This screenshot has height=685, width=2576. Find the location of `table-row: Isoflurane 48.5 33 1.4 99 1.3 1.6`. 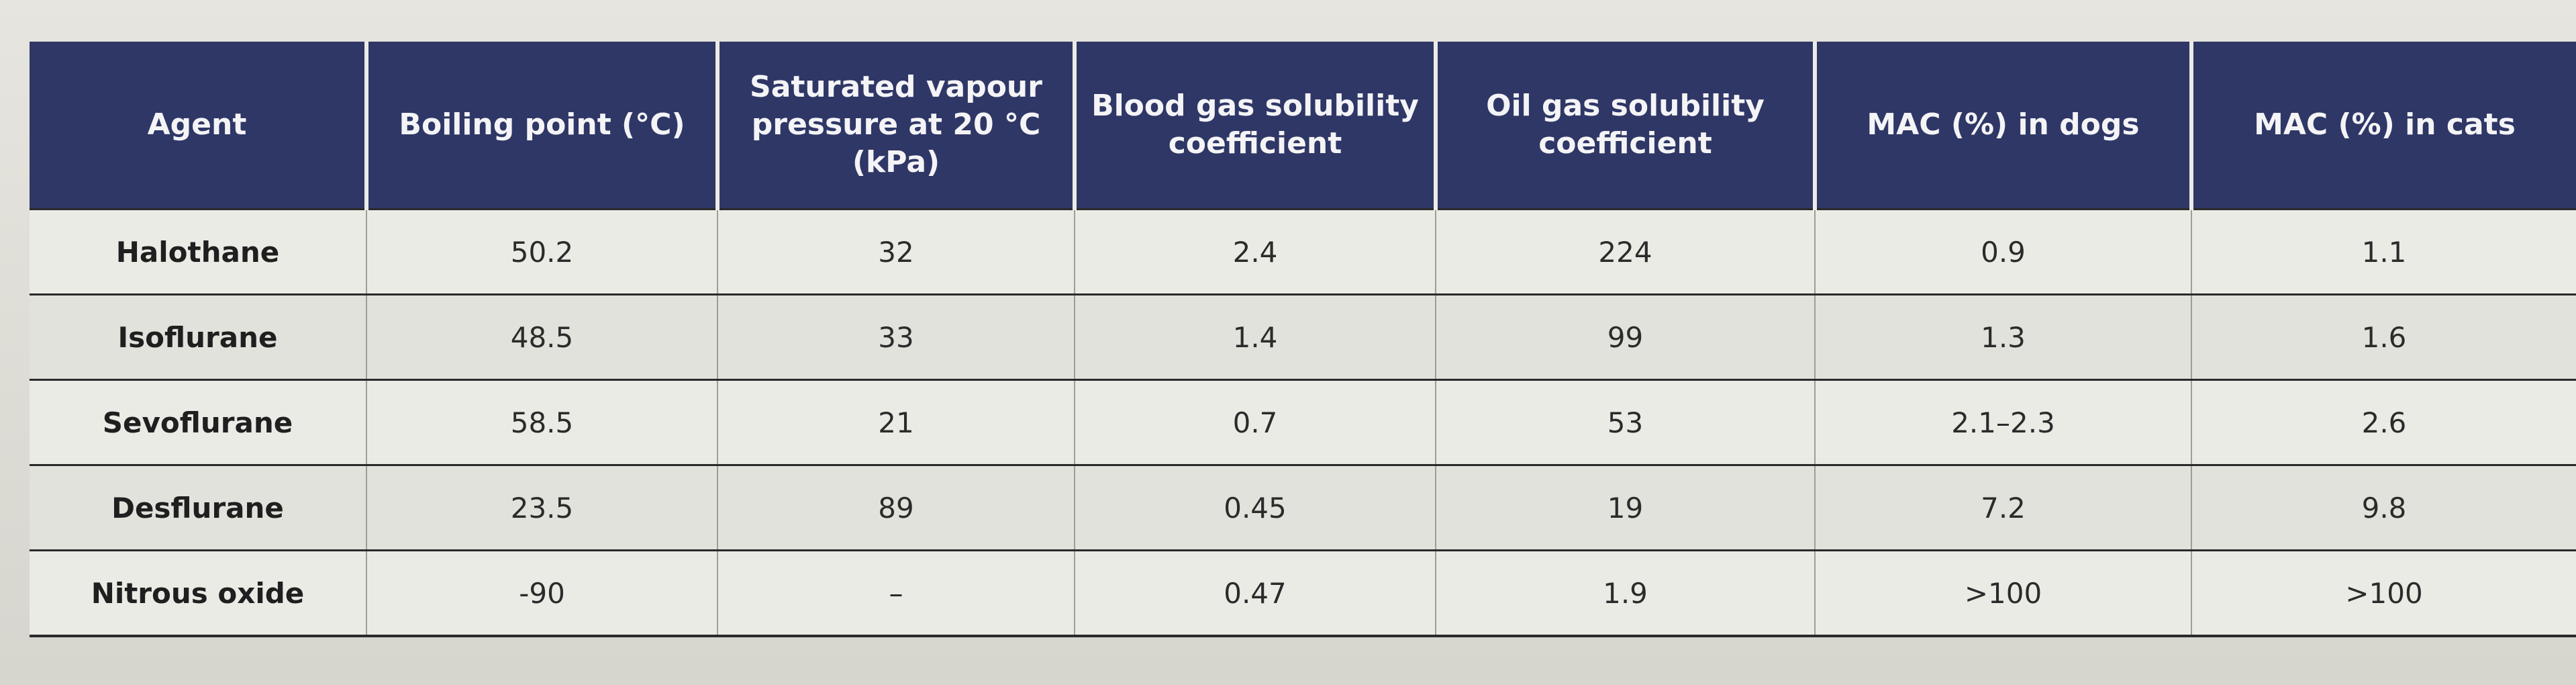

table-row: Isoflurane 48.5 33 1.4 99 1.3 1.6 is located at coordinates (1303, 337).